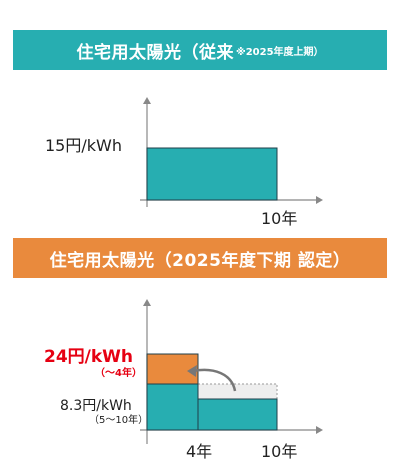 This screenshot has height=476, width=400. What do you see at coordinates (279, 451) in the screenshot?
I see `bottom-x-end-label: 10年` at bounding box center [279, 451].